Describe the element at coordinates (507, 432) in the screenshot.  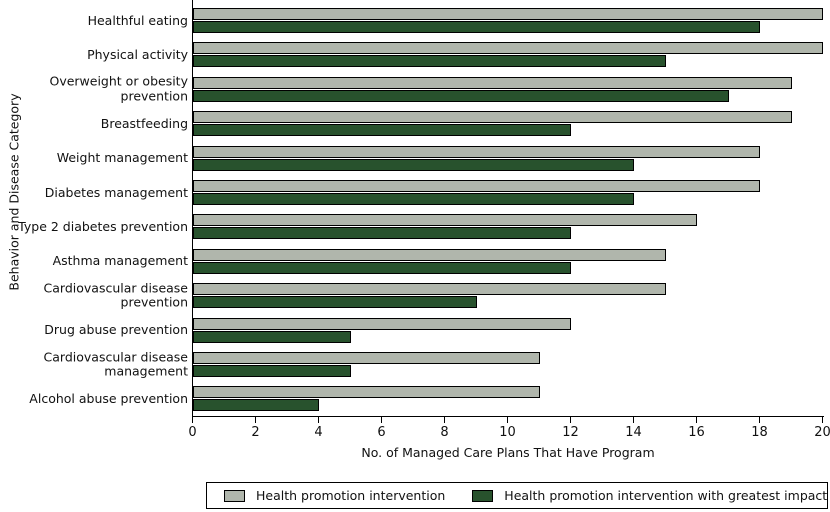
I see `x-tick-label: 10` at that location.